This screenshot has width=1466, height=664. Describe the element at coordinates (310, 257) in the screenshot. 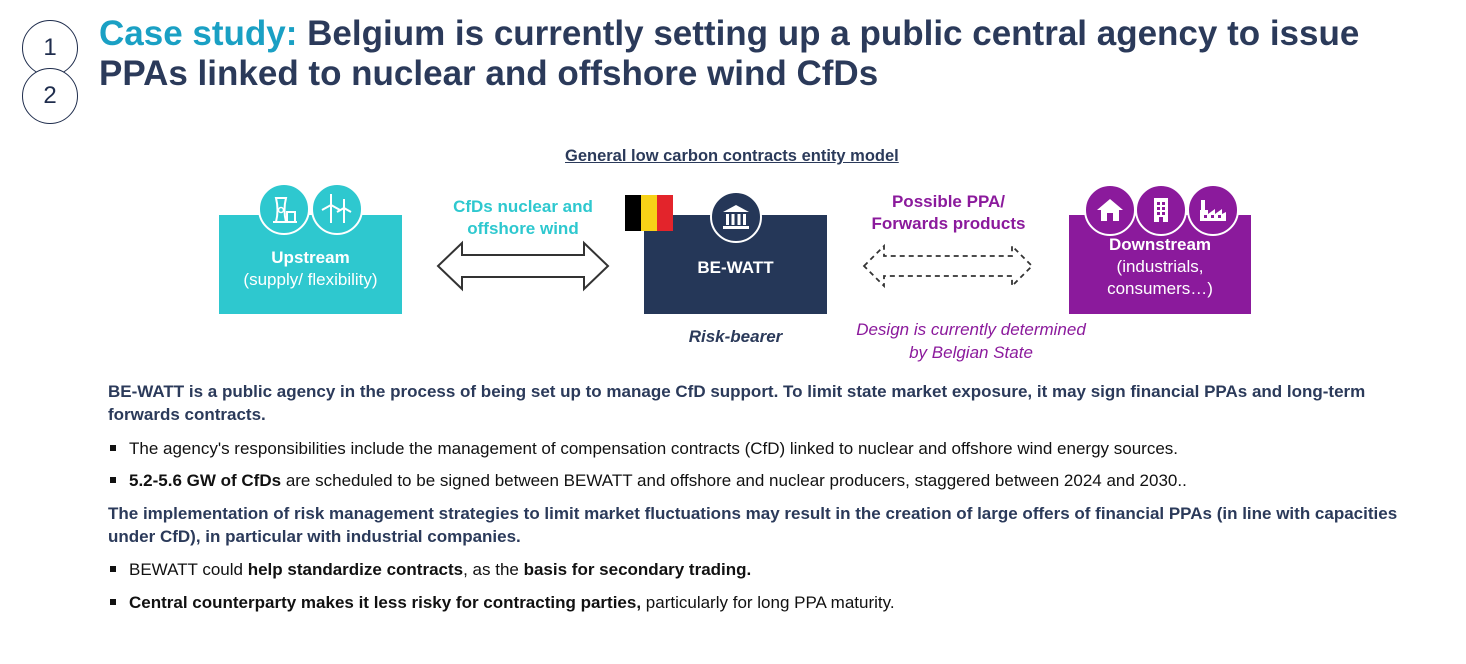

I see `upstream-title: Upstream` at that location.